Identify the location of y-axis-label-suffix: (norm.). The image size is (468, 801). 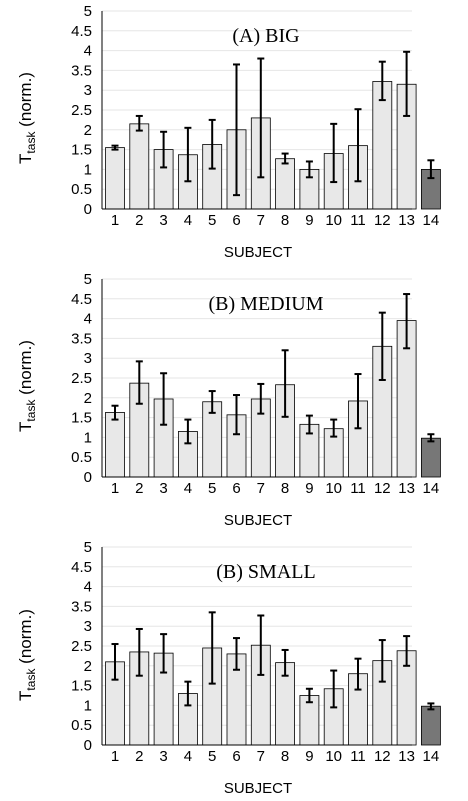
(25, 370).